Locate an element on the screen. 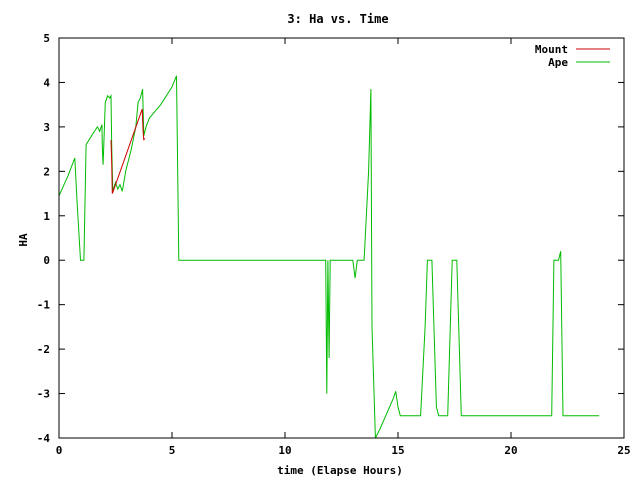 The height and width of the screenshot is (480, 640). y-axis-label: HA is located at coordinates (23, 240).